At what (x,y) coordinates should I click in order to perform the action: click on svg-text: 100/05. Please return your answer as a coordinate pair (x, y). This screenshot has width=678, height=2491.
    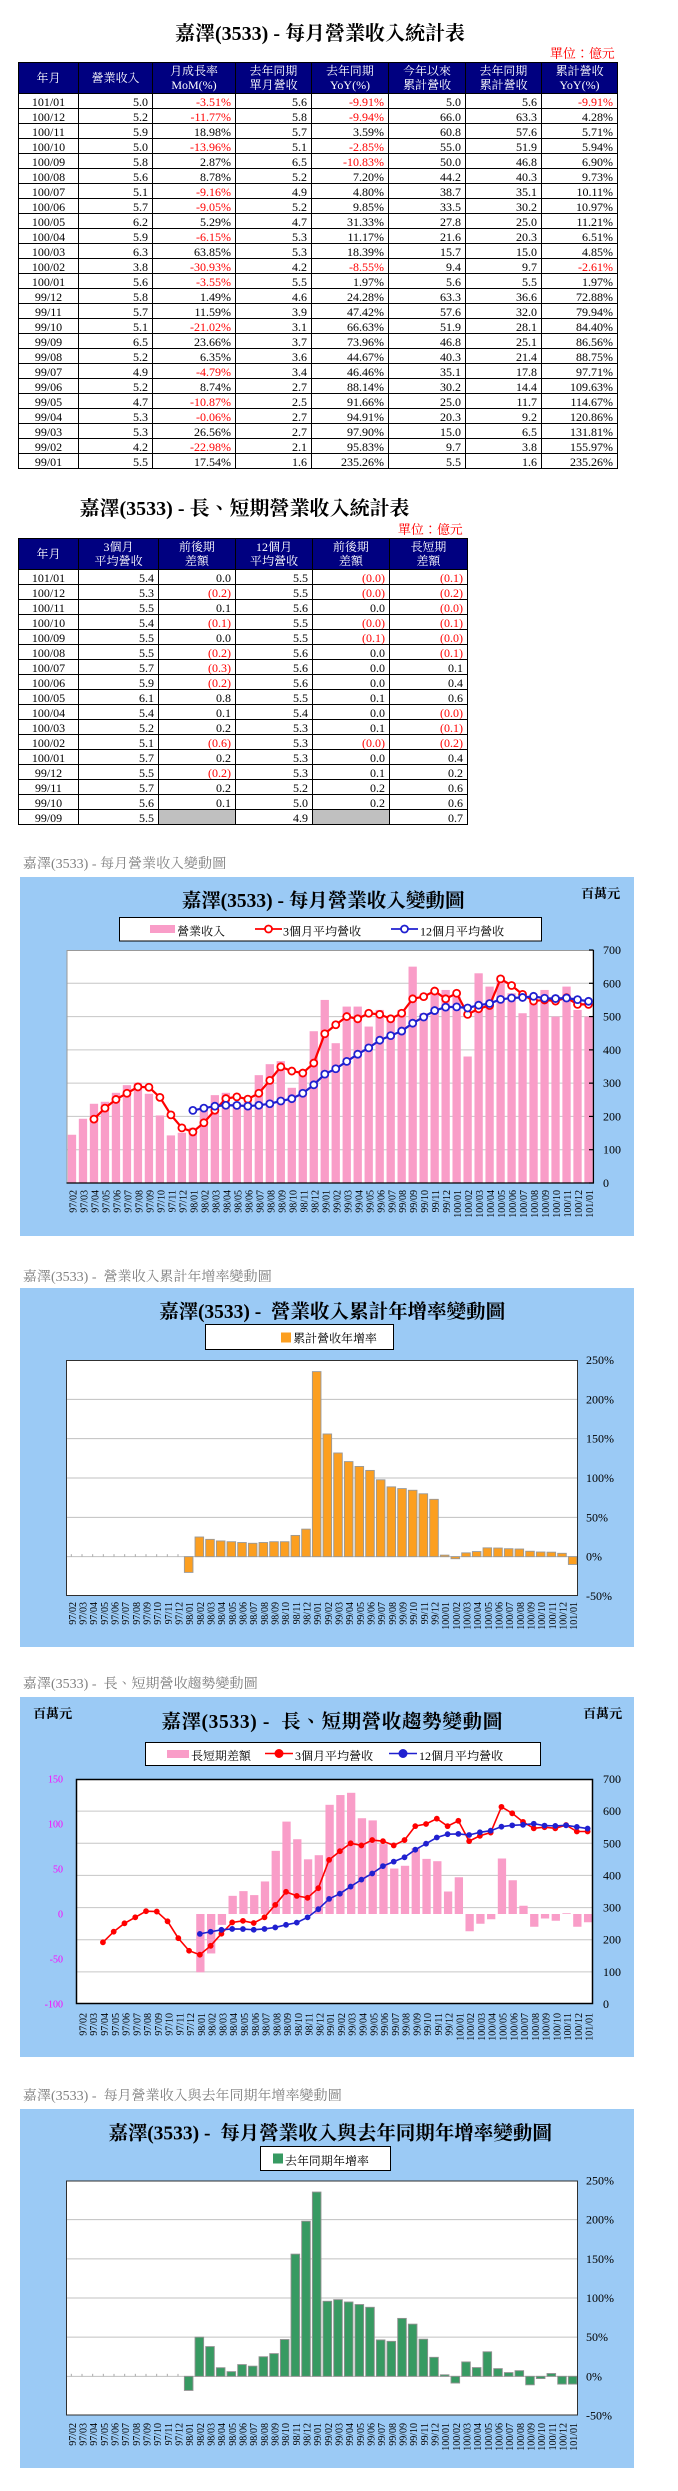
    Looking at the image, I should click on (502, 2027).